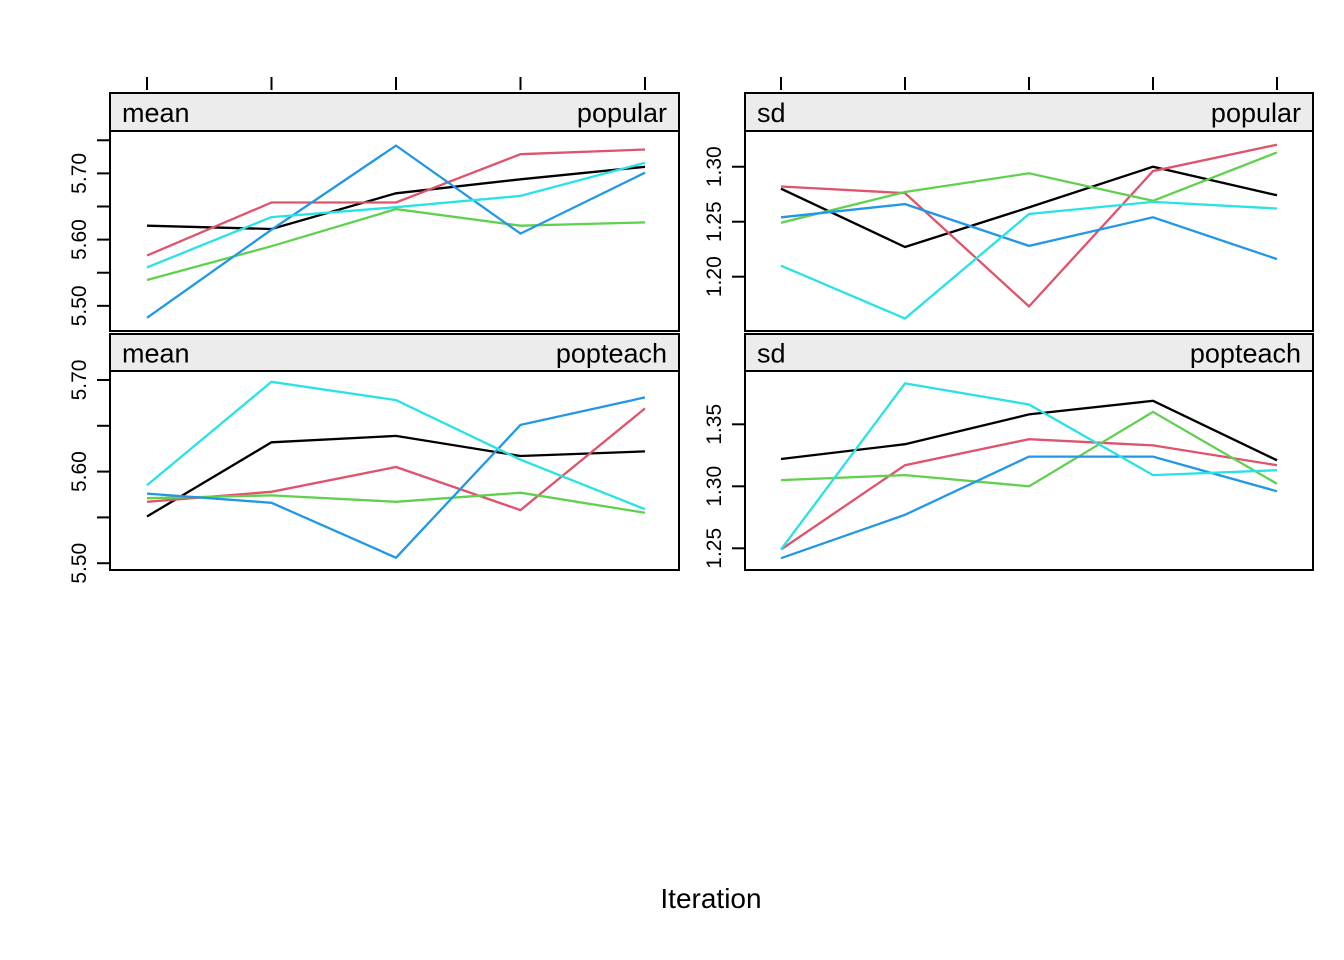 This screenshot has width=1344, height=960. I want to click on plot-area-mean-popular, so click(394, 231).